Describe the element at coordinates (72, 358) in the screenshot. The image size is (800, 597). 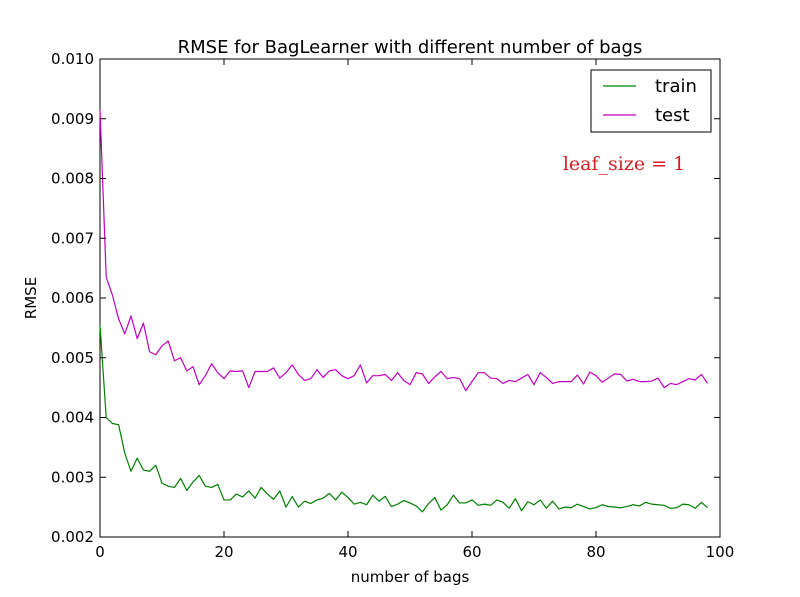
I see `y-tick-label: 0.005` at that location.